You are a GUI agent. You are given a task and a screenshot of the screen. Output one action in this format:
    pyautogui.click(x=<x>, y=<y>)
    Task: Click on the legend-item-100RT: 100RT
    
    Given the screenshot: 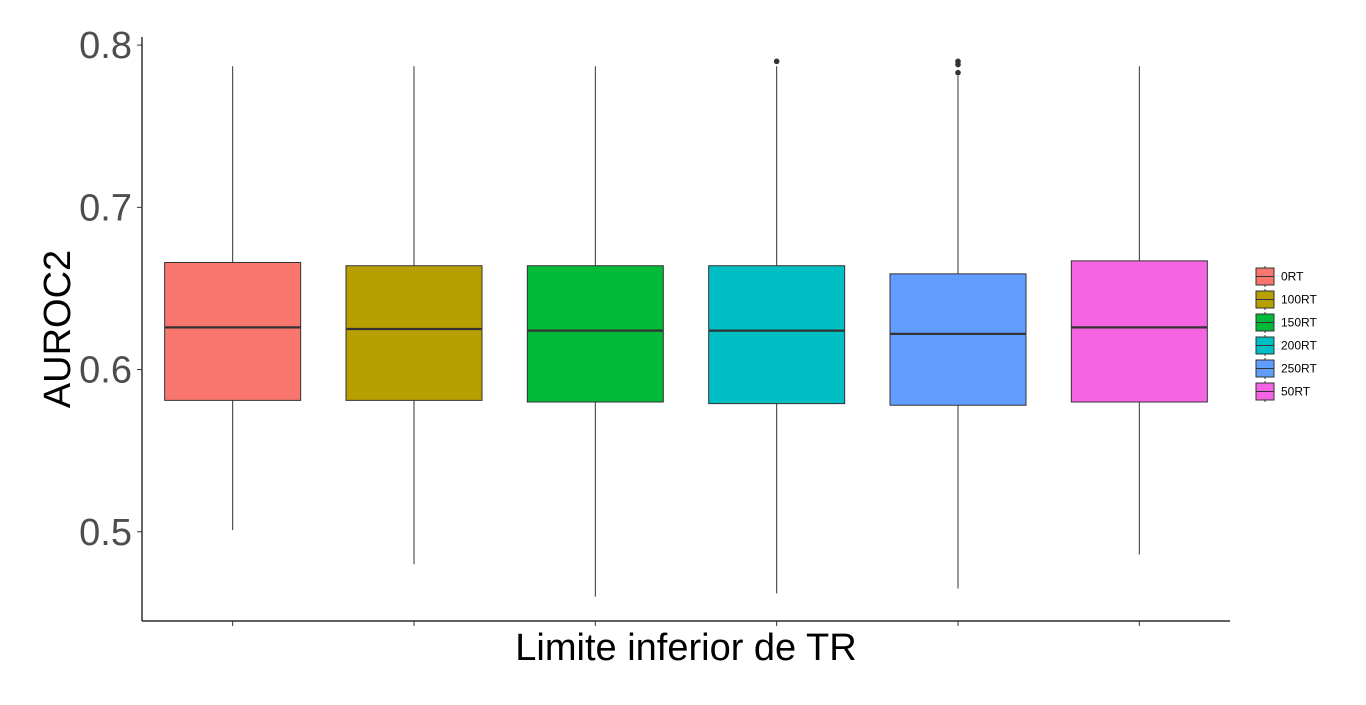 What is the action you would take?
    pyautogui.click(x=1286, y=299)
    